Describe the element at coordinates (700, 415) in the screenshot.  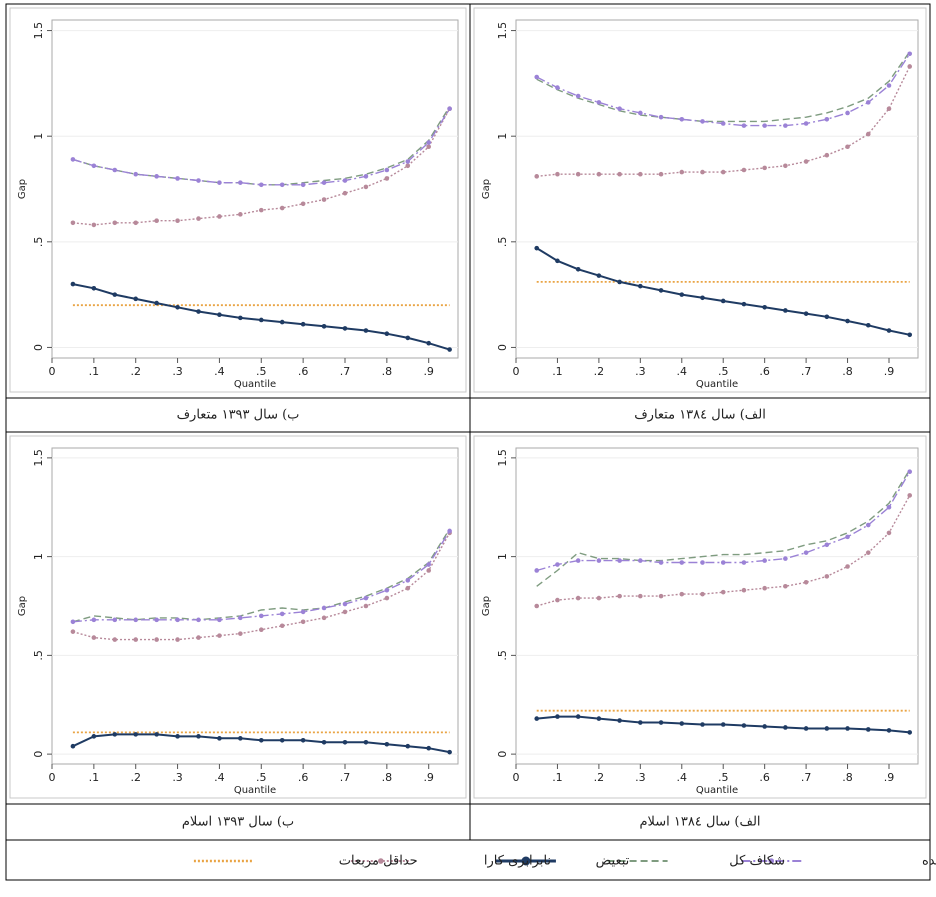
I see `caption: الف) سال ۱۳۸٤ متعارف` at that location.